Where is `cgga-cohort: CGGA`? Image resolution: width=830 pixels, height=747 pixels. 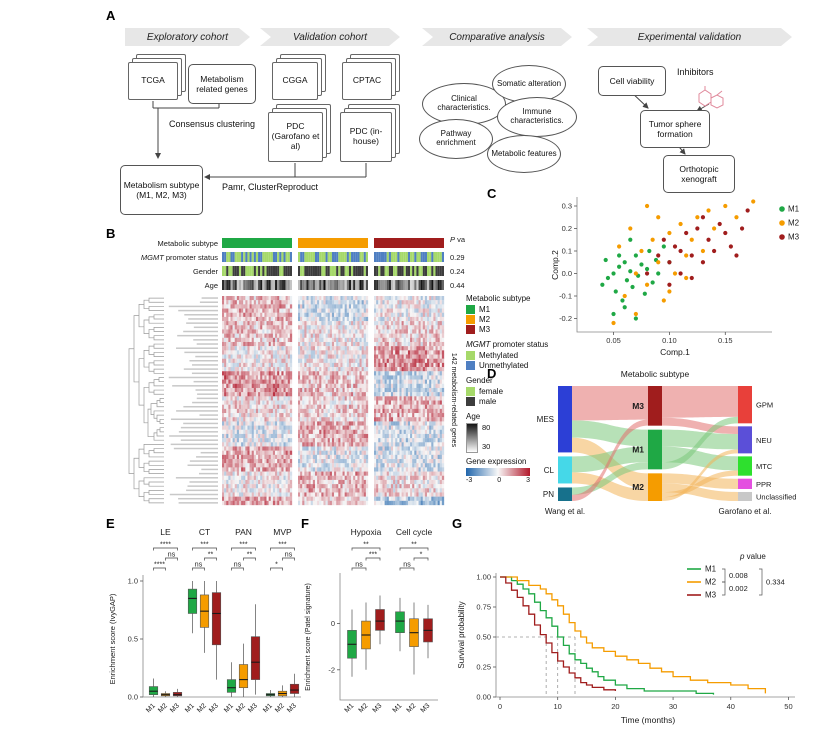
cgga-cohort: CGGA is located at coordinates (299, 77).